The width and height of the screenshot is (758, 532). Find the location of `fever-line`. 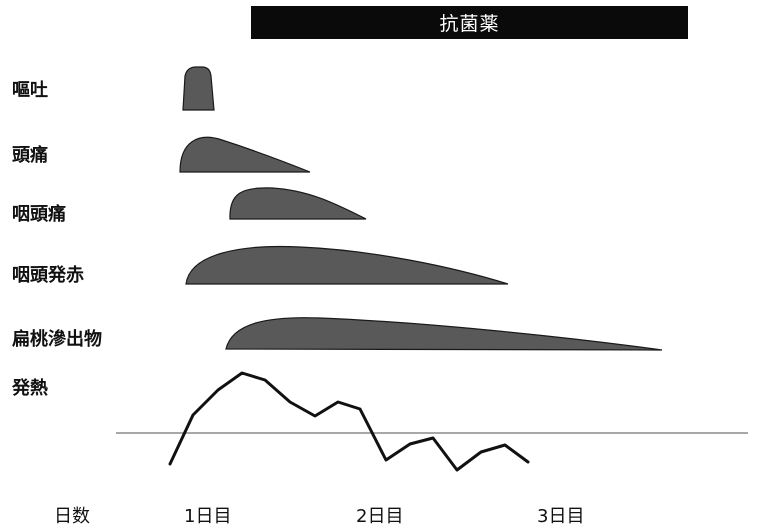

fever-line is located at coordinates (349, 421).